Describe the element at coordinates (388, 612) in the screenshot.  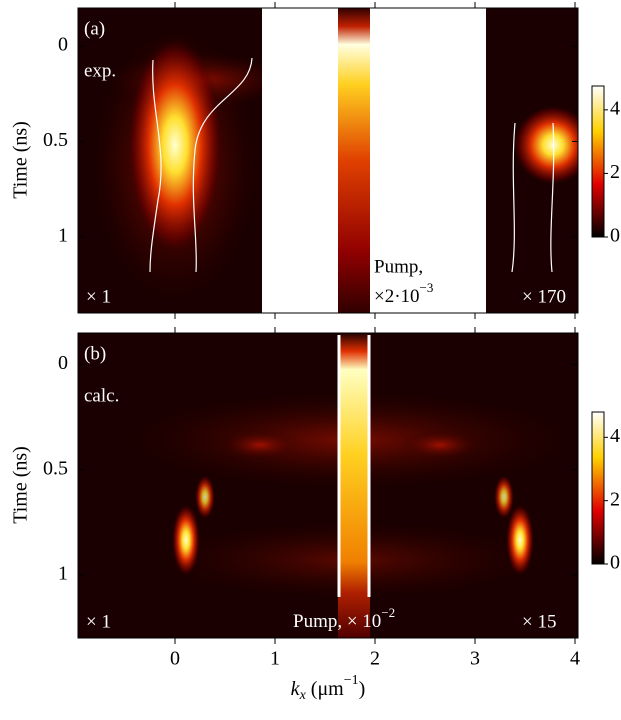
I see `pump-exponent: −2` at that location.